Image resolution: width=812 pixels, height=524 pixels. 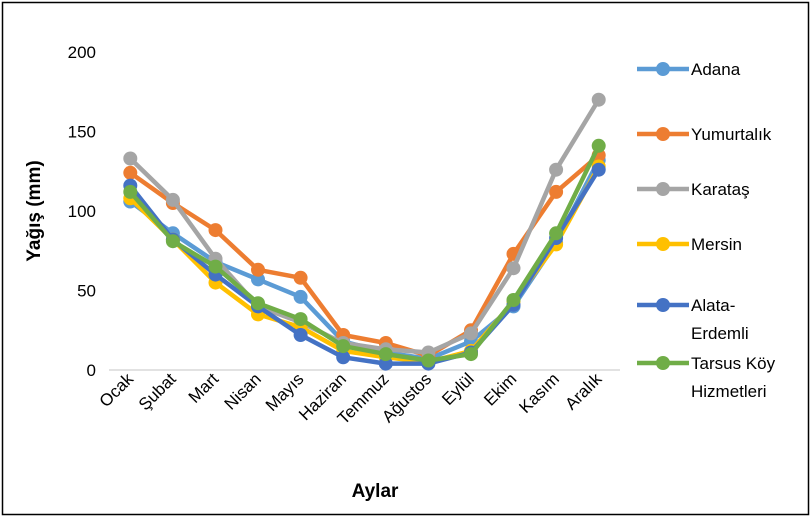 I want to click on legend-item-alata-erdemli: Alata- Erdemli, so click(x=693, y=319).